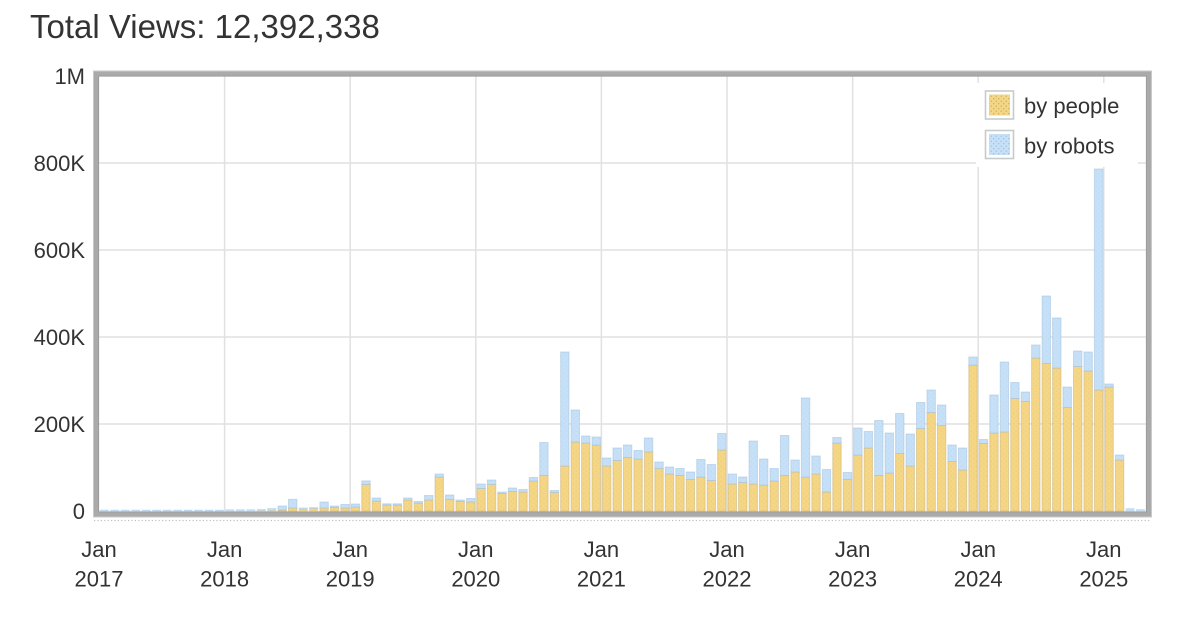 This screenshot has width=1190, height=632. I want to click on svg-text: 2017, so click(99, 579).